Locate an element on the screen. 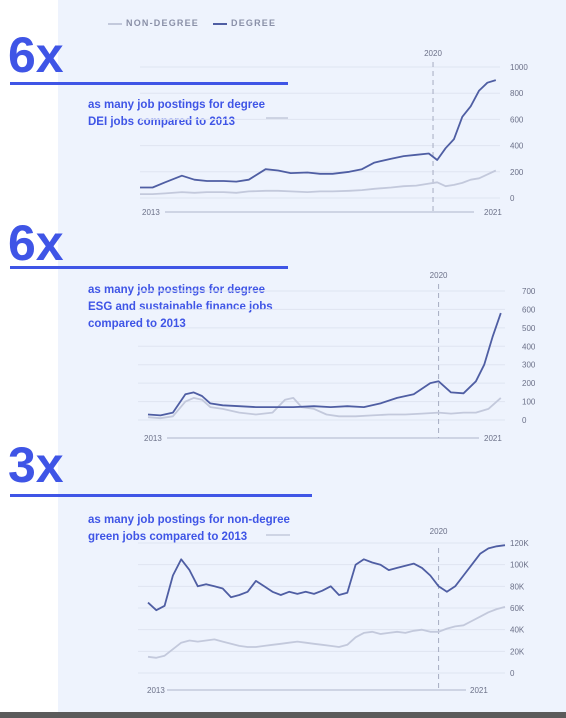 Image resolution: width=566 pixels, height=718 pixels. y-tick-label-2-3: 300 is located at coordinates (529, 365).